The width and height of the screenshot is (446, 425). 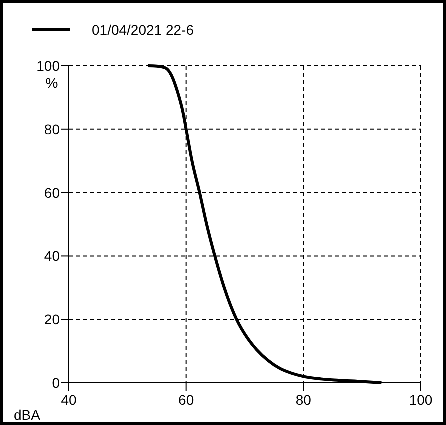 I want to click on y-tick-label: 20, so click(x=52, y=320).